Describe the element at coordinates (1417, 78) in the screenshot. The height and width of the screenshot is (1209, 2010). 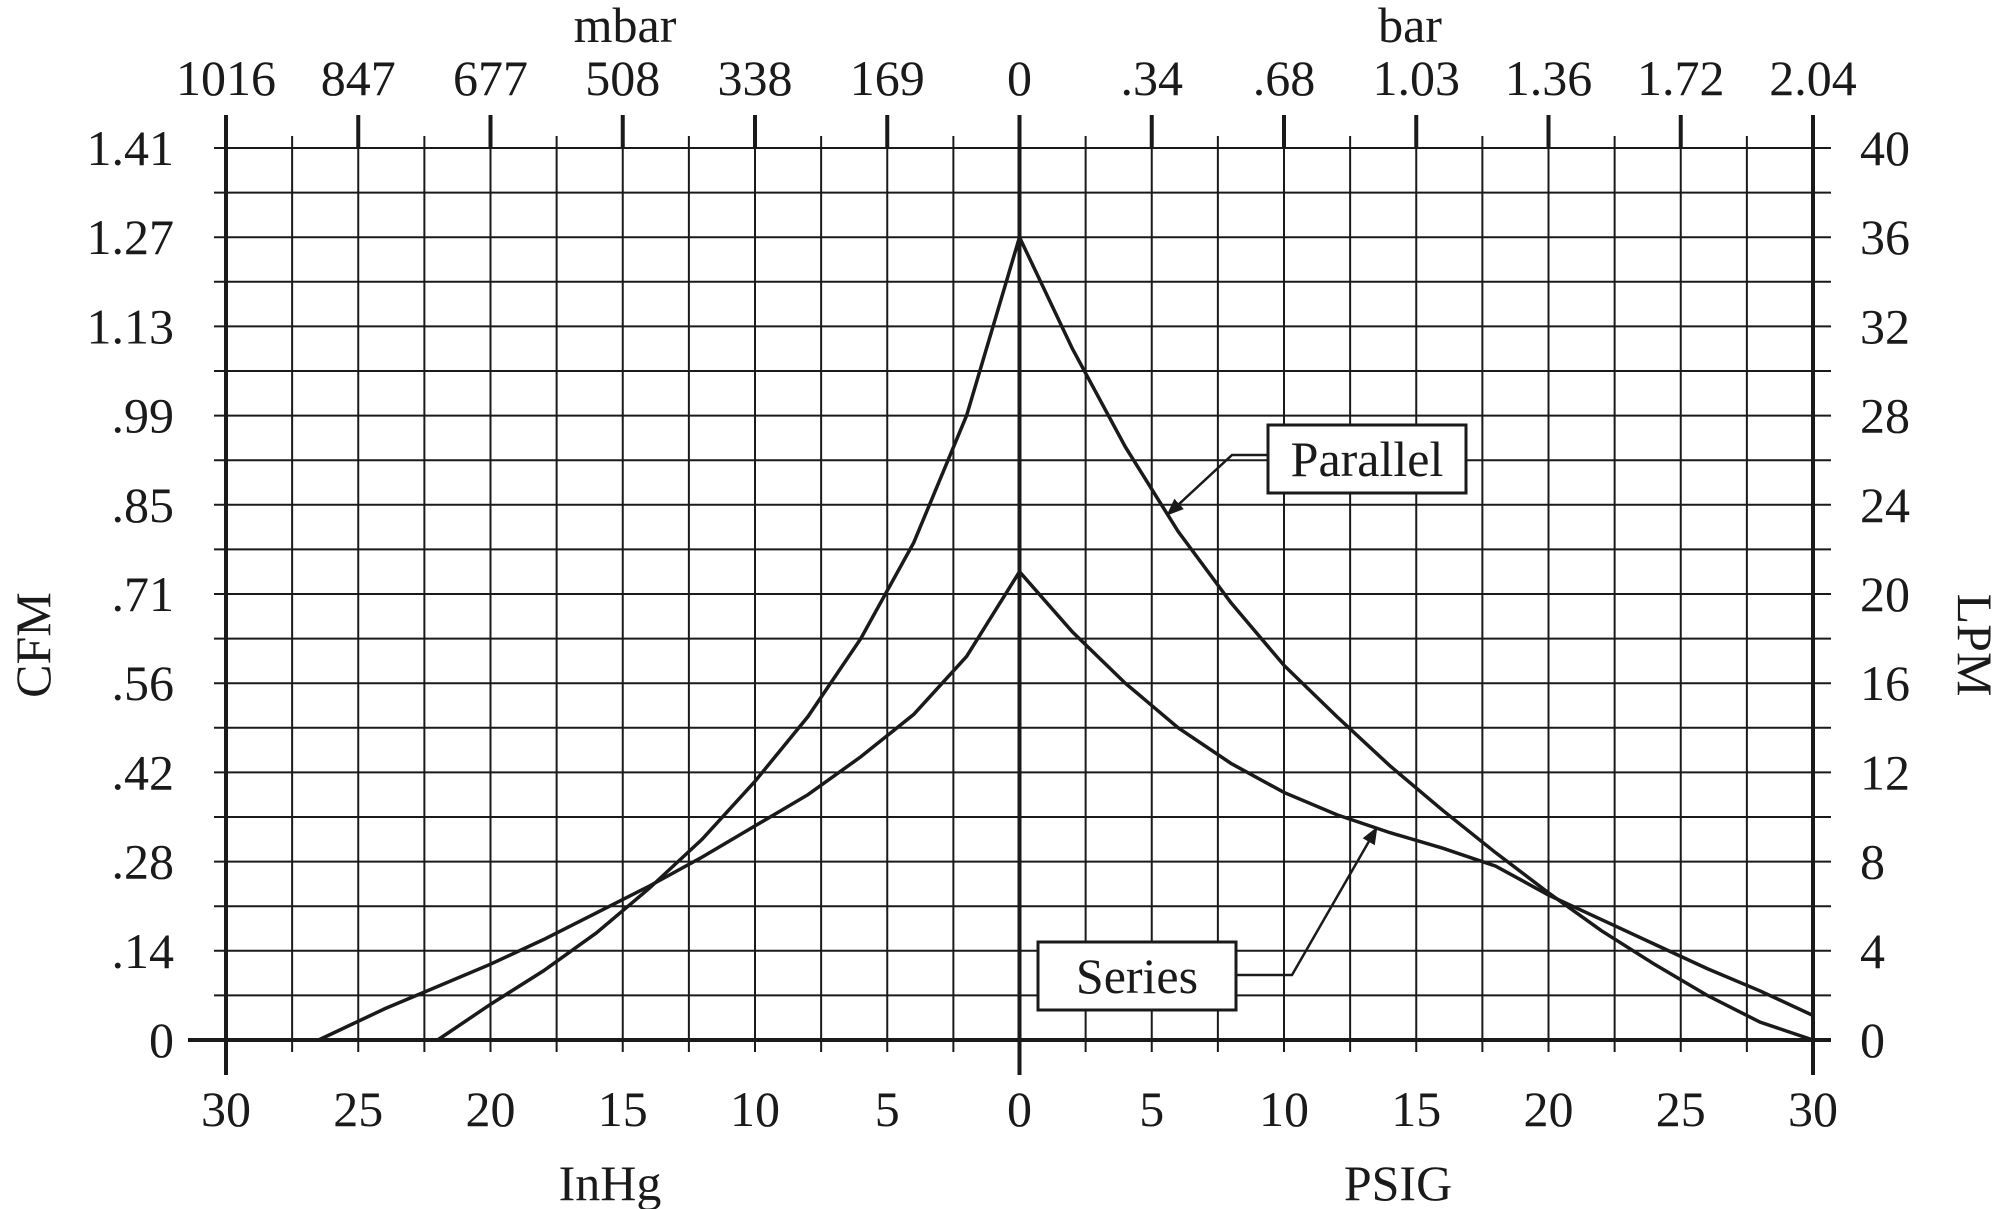
I see `top-tick-label: 1.03` at that location.